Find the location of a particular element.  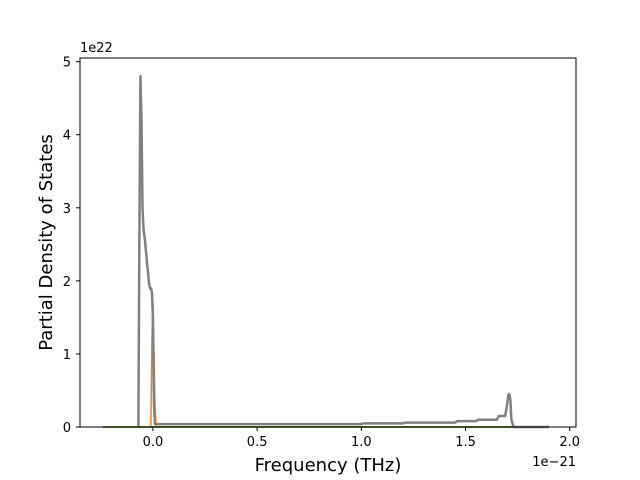

x-tick-label: 2.0 is located at coordinates (569, 442).